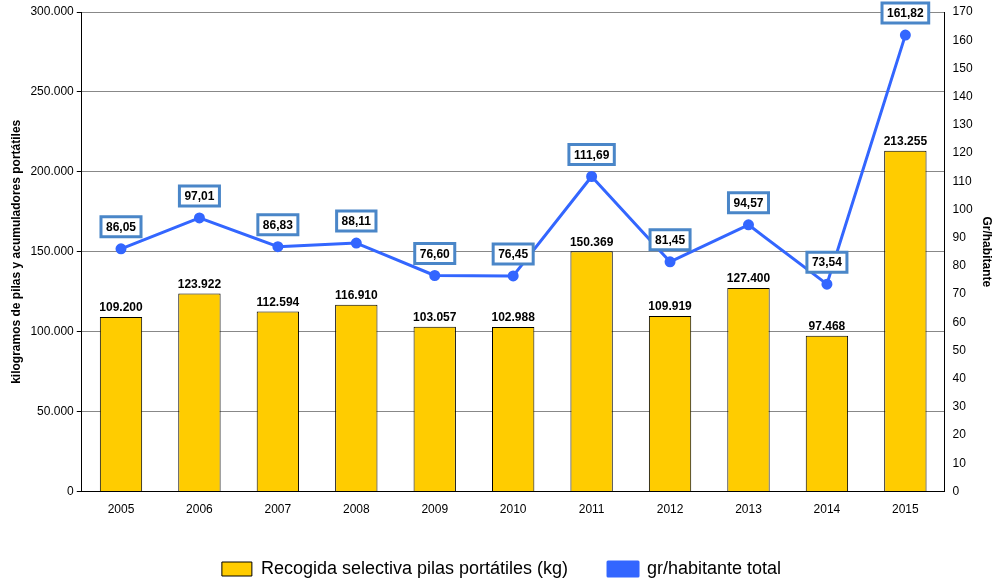  I want to click on y-axis-title: kilogramos de pilas y acumuladores portátiles, so click(15, 251).